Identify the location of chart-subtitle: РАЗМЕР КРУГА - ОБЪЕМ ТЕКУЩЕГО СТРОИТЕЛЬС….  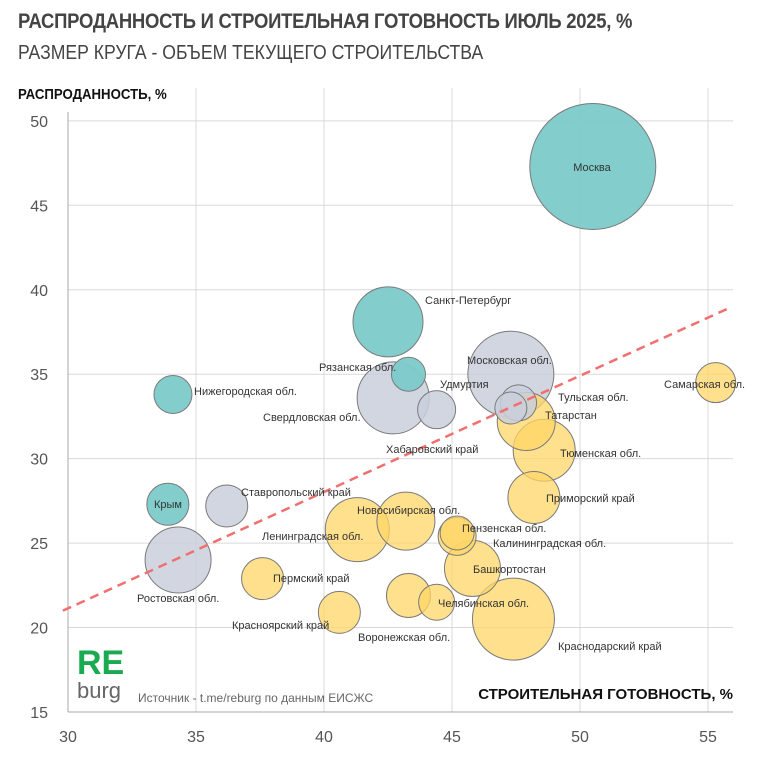
(251, 53).